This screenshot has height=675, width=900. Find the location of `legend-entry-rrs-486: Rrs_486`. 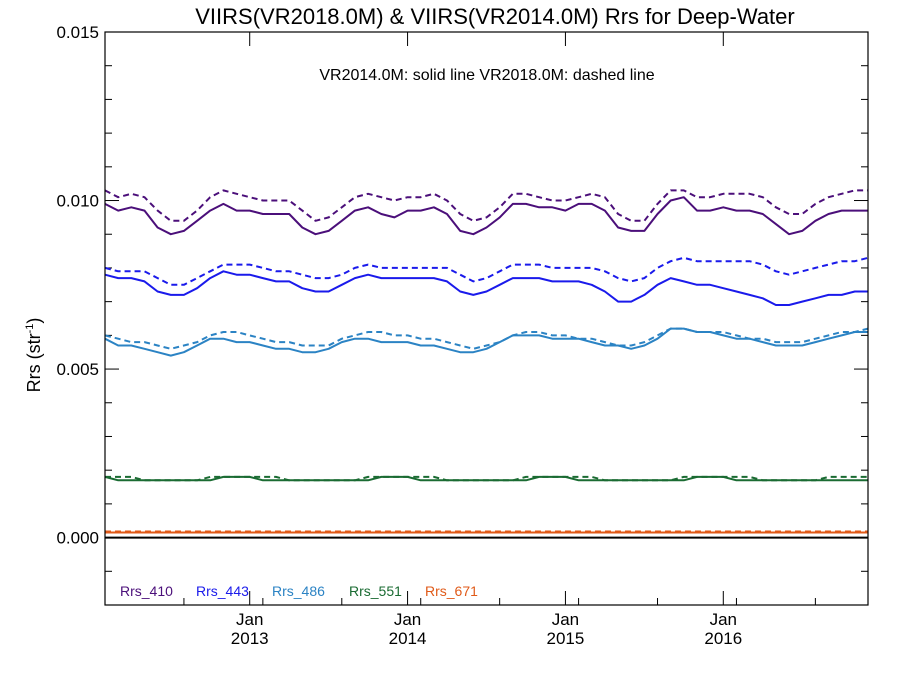

legend-entry-rrs-486: Rrs_486 is located at coordinates (298, 591).